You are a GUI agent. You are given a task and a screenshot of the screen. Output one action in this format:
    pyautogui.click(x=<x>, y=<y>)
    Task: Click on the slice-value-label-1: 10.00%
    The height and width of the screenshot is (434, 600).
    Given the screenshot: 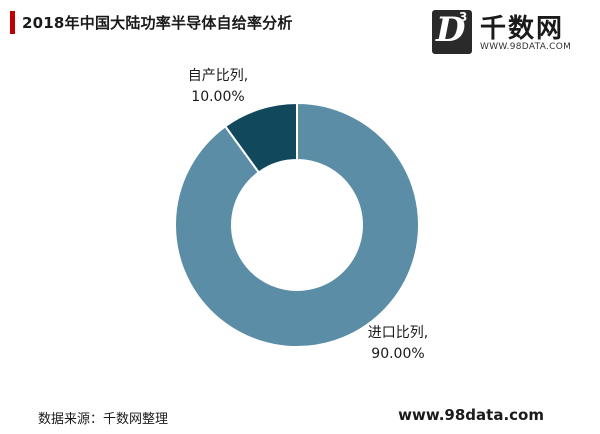 What is the action you would take?
    pyautogui.click(x=217, y=97)
    